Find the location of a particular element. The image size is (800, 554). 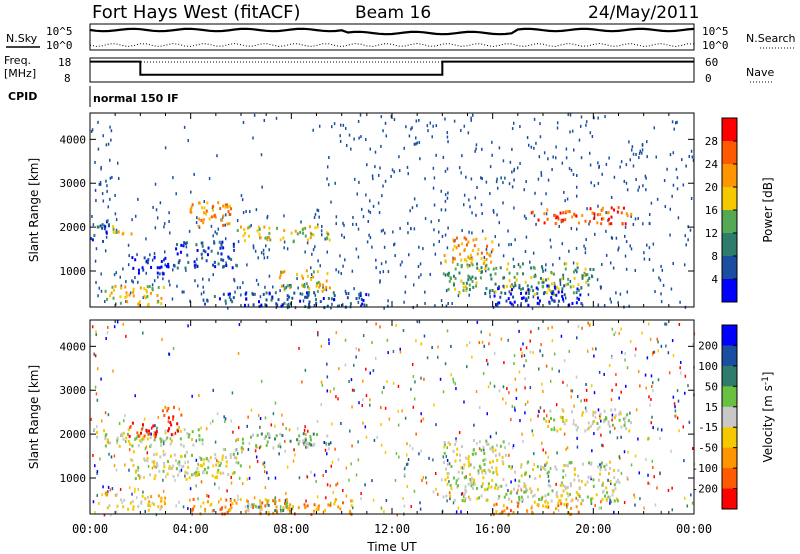

time-tick-label: 08:00 is located at coordinates (291, 529).